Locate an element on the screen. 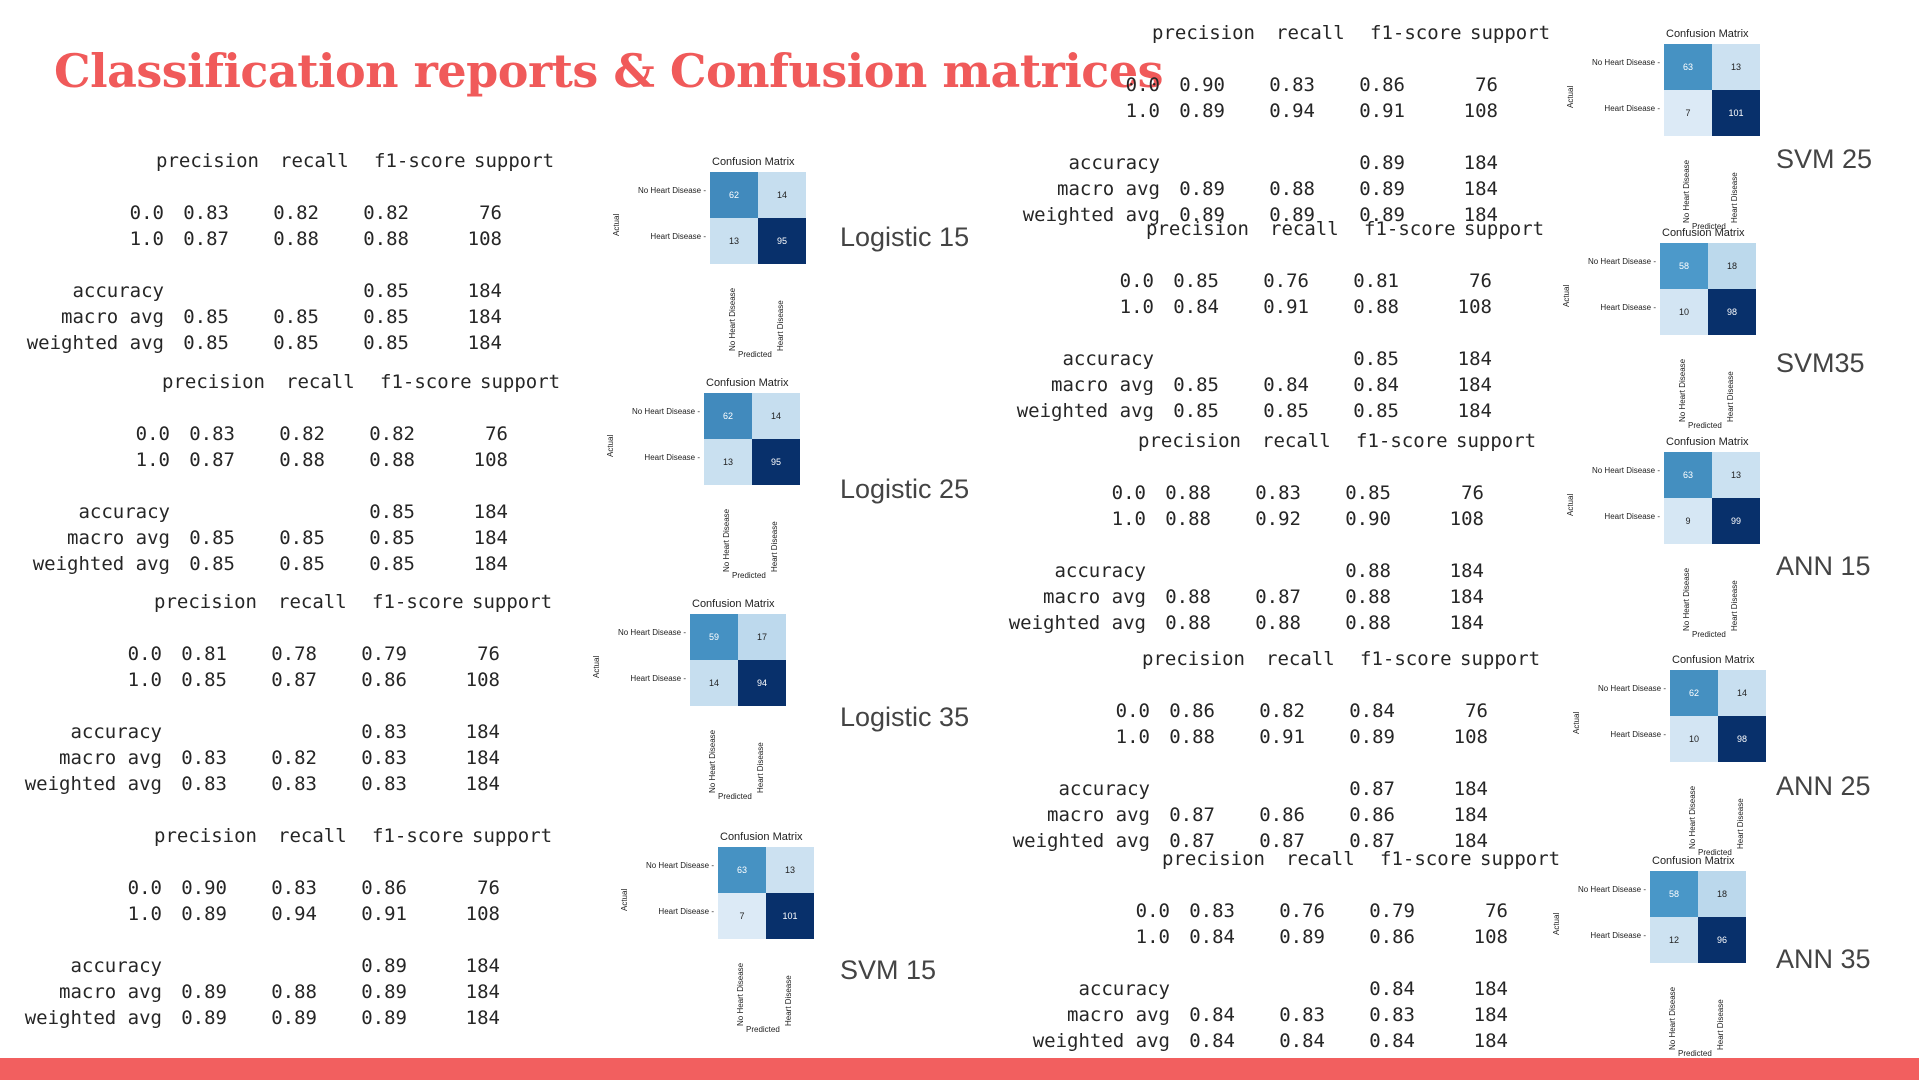 This screenshot has height=1080, width=1919. report-cell: 0.88 is located at coordinates (1192, 737).